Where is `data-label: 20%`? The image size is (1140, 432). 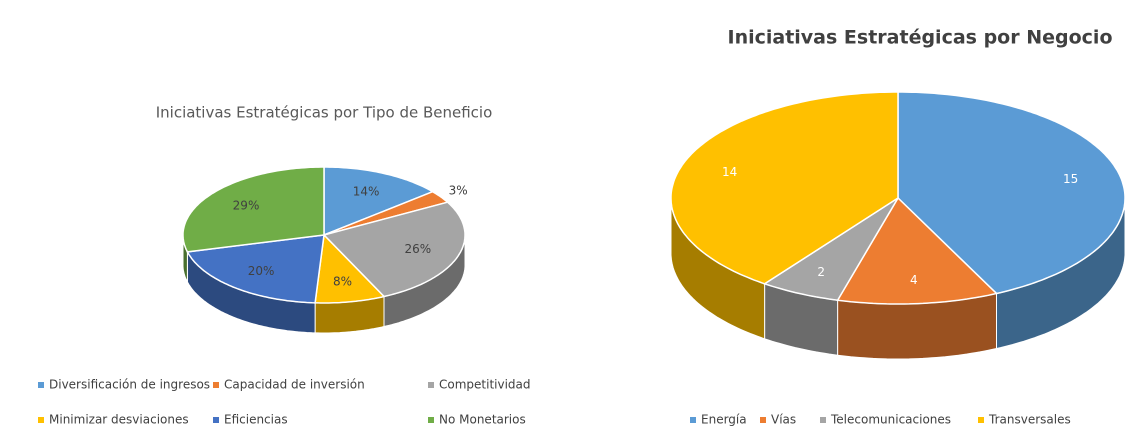
data-label: 20% is located at coordinates (261, 271).